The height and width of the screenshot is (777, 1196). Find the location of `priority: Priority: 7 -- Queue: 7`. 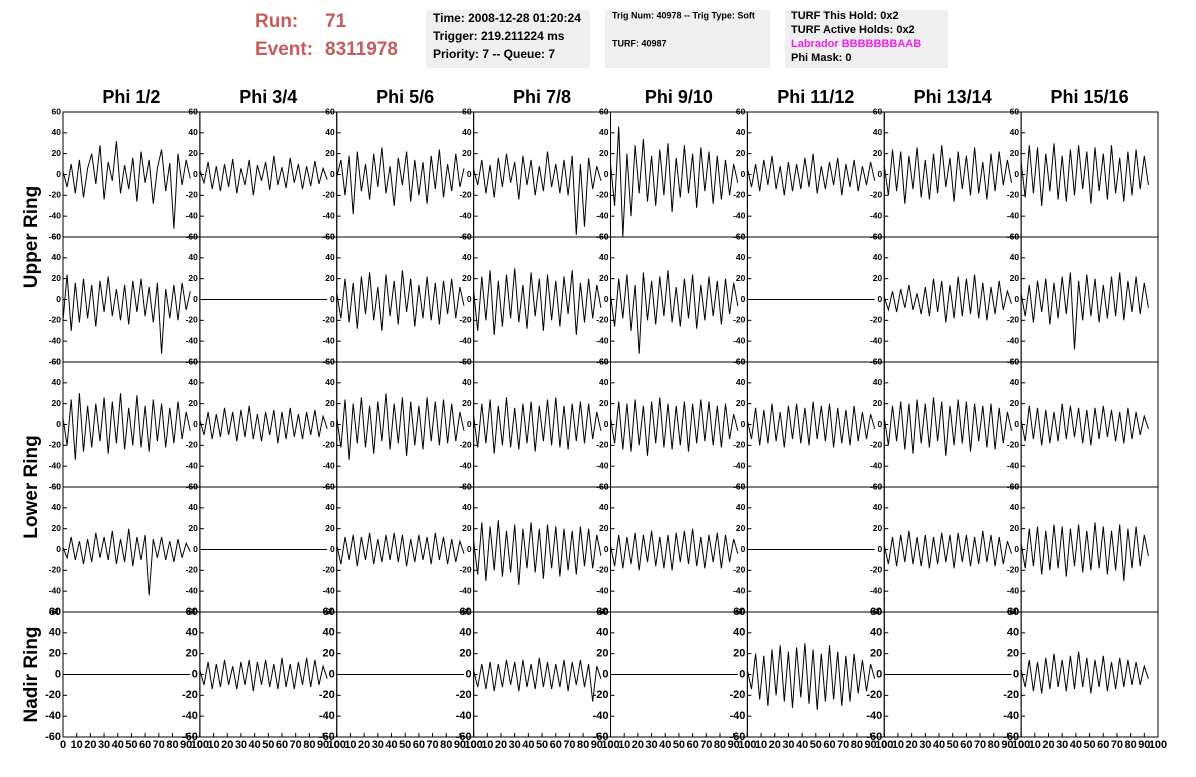

priority: Priority: 7 -- Queue: 7 is located at coordinates (494, 54).